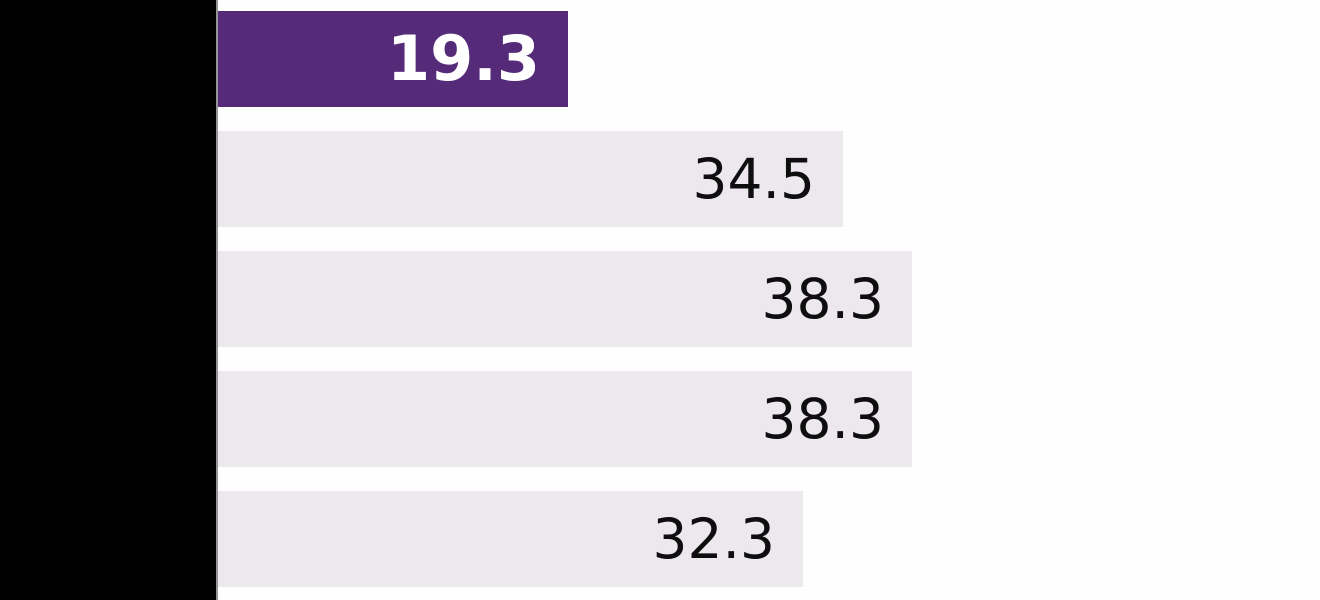 This screenshot has height=600, width=1320. I want to click on y-axis-line, so click(217, 300).